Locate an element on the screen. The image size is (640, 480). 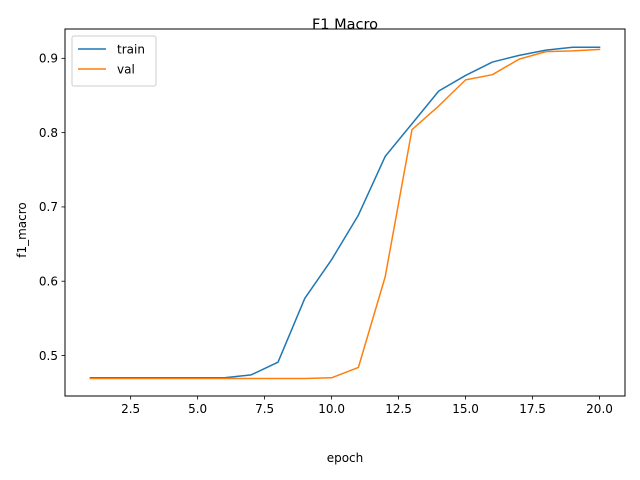
y-tick-label: 0.6 is located at coordinates (48, 282).